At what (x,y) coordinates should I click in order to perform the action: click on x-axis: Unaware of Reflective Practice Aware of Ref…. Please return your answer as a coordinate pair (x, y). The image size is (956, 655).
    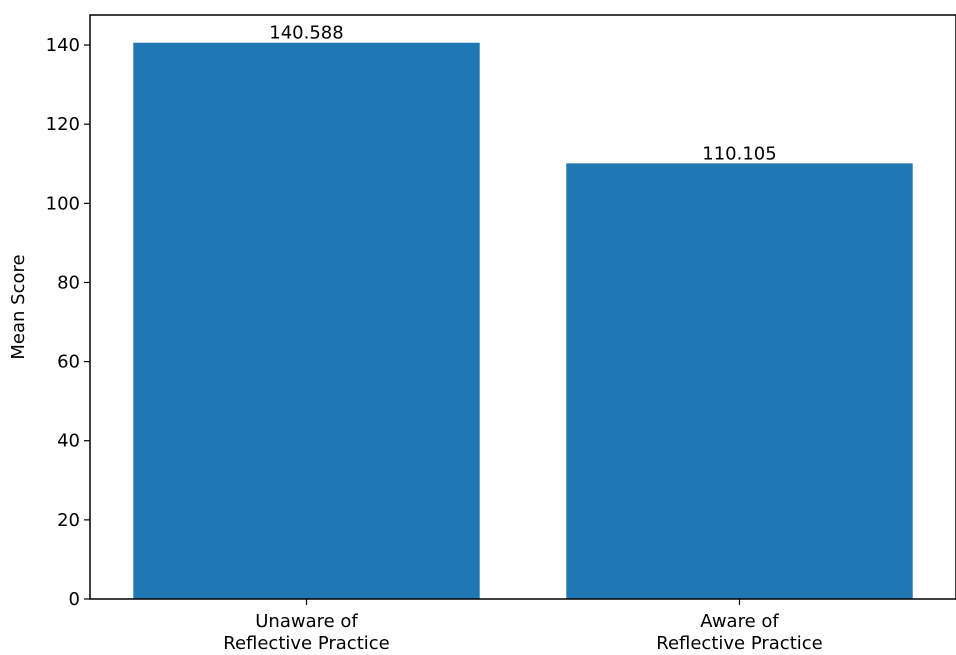
    Looking at the image, I should click on (523, 626).